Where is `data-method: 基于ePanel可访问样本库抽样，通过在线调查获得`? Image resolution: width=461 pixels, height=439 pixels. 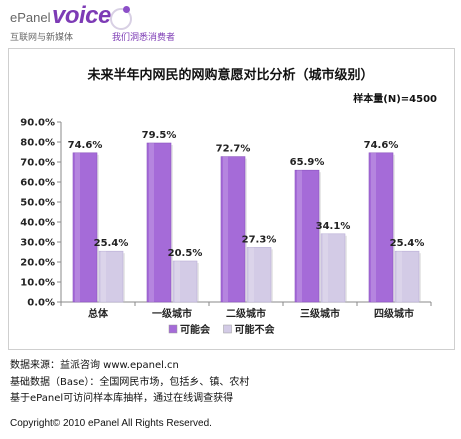
data-method: 基于ePanel可访问样本库抽样，通过在线调查获得 is located at coordinates (122, 398).